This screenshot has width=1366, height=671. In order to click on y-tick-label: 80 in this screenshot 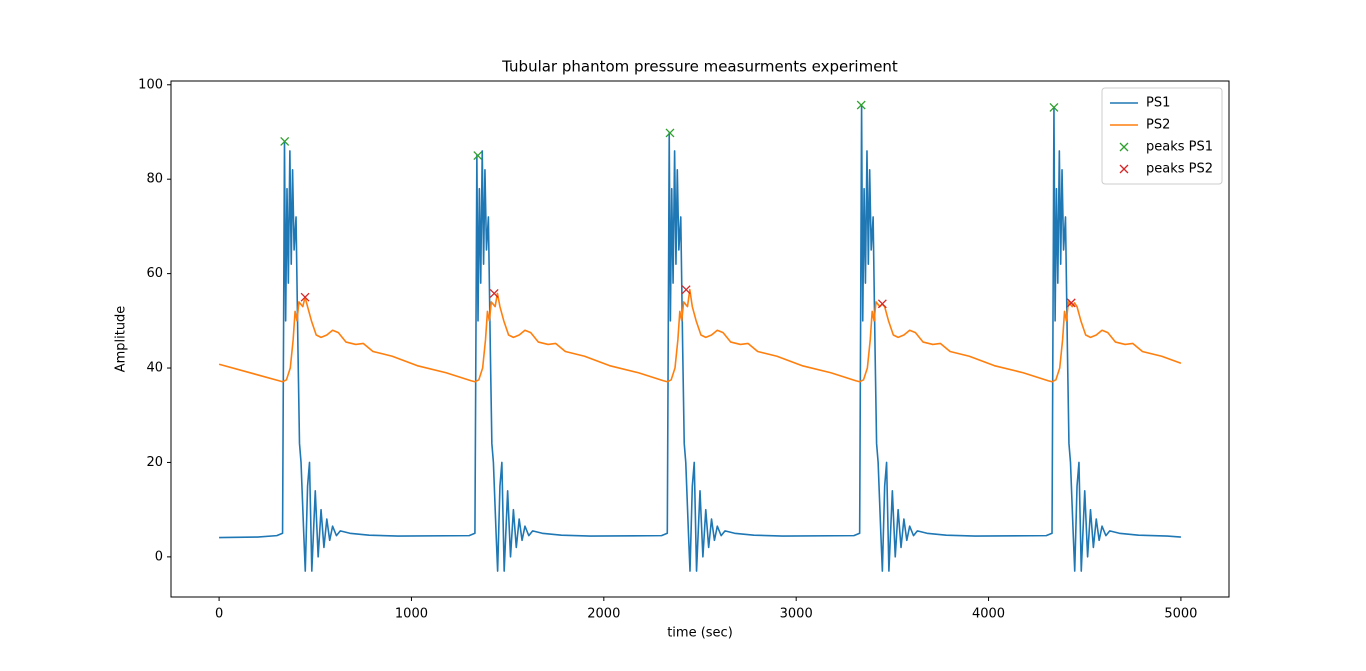, I will do `click(154, 179)`.